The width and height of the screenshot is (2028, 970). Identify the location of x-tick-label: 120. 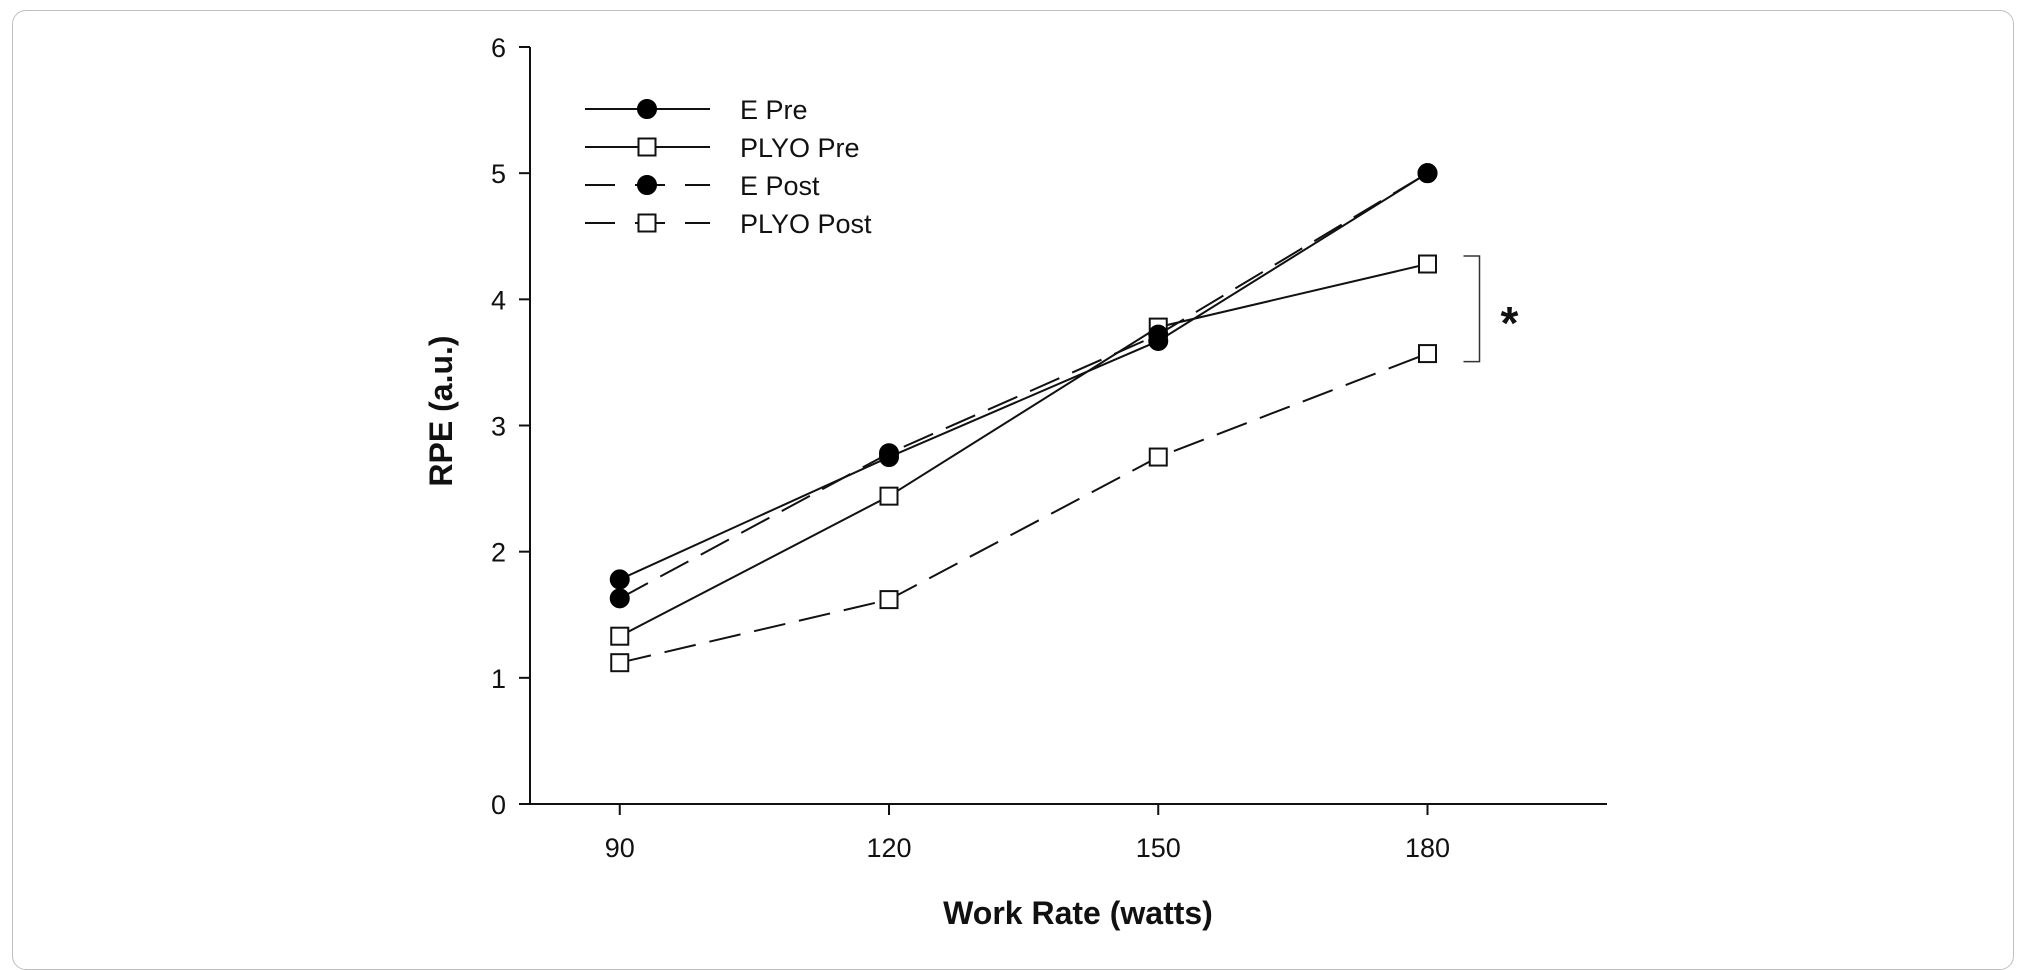
(888, 848).